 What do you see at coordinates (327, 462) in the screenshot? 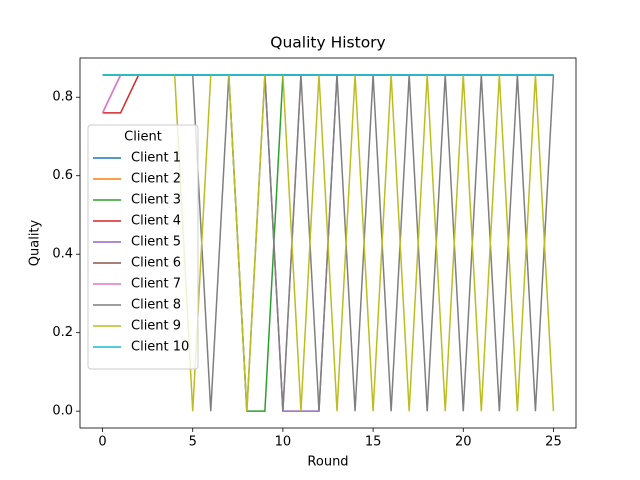
I see `x-axis-label: Round` at bounding box center [327, 462].